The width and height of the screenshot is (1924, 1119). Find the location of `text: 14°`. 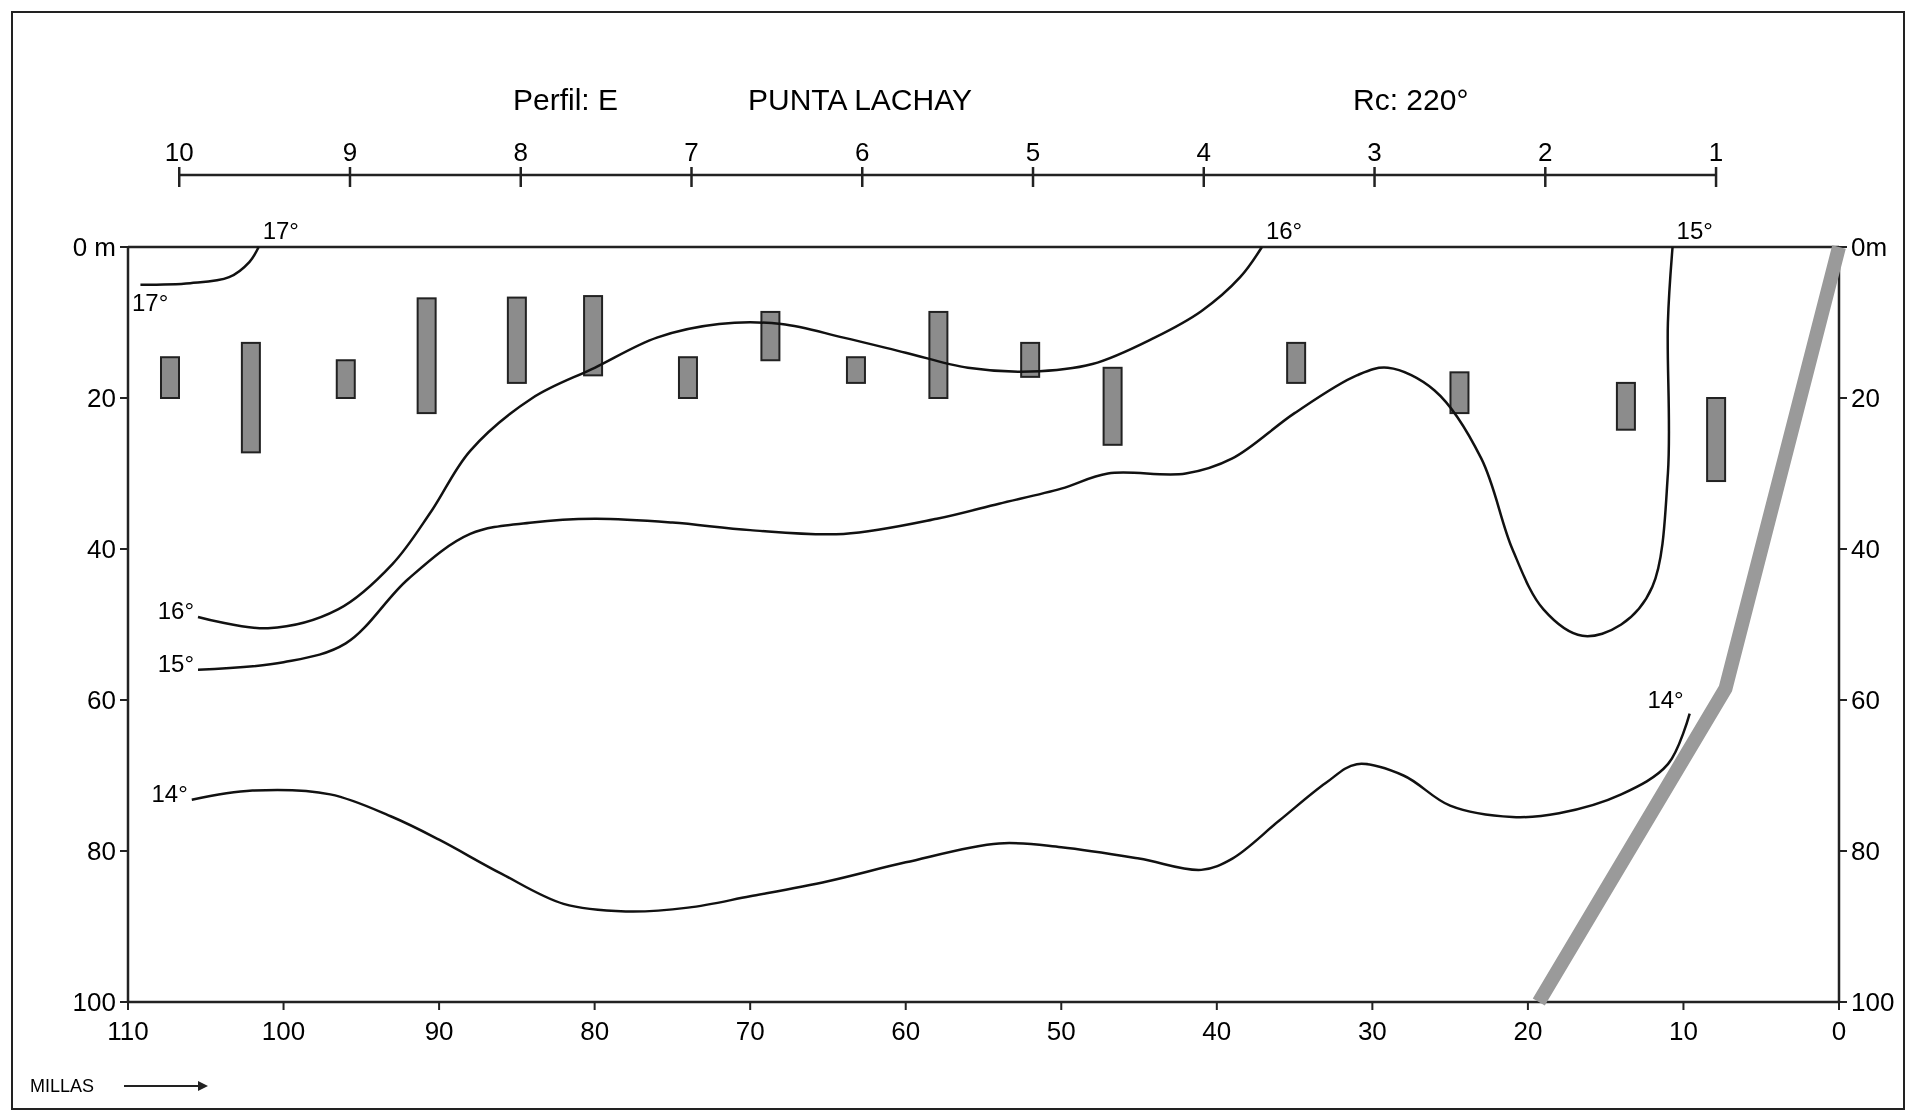

text: 14° is located at coordinates (169, 793).